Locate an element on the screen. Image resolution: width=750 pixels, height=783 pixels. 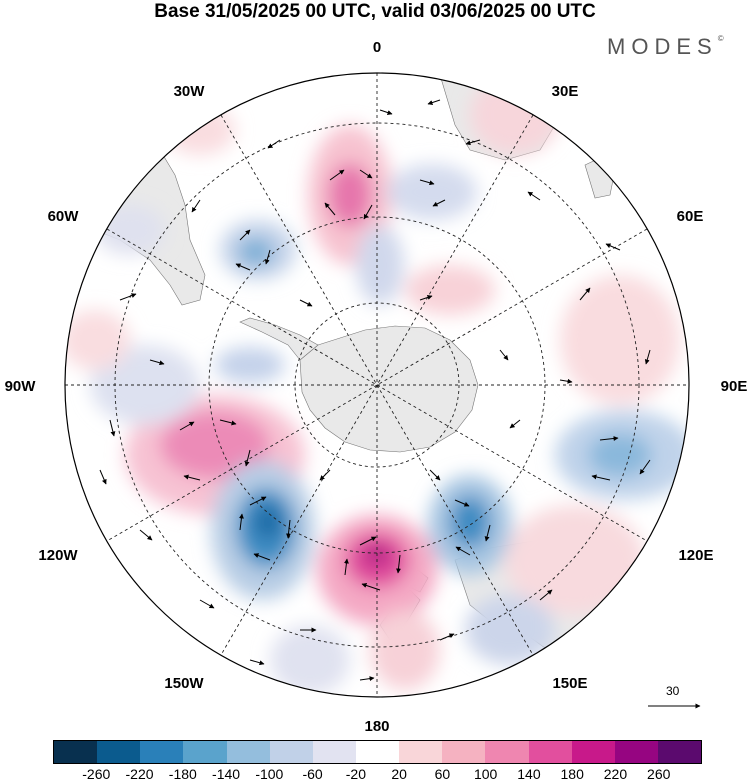
label-150e: 150E is located at coordinates (569, 683).